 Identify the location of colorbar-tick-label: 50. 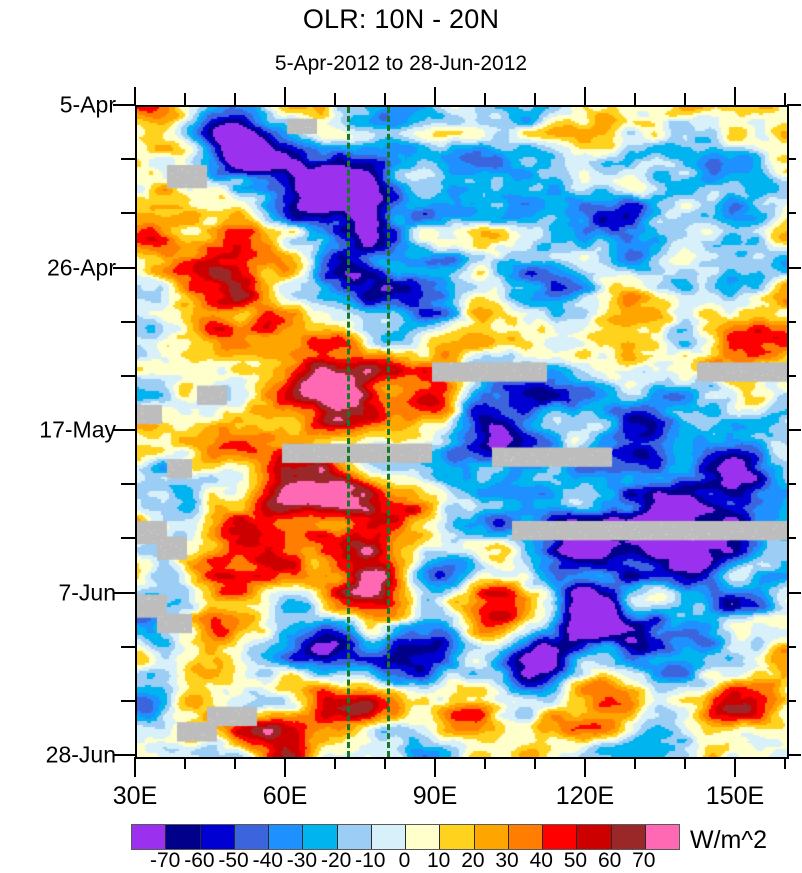
(575, 860).